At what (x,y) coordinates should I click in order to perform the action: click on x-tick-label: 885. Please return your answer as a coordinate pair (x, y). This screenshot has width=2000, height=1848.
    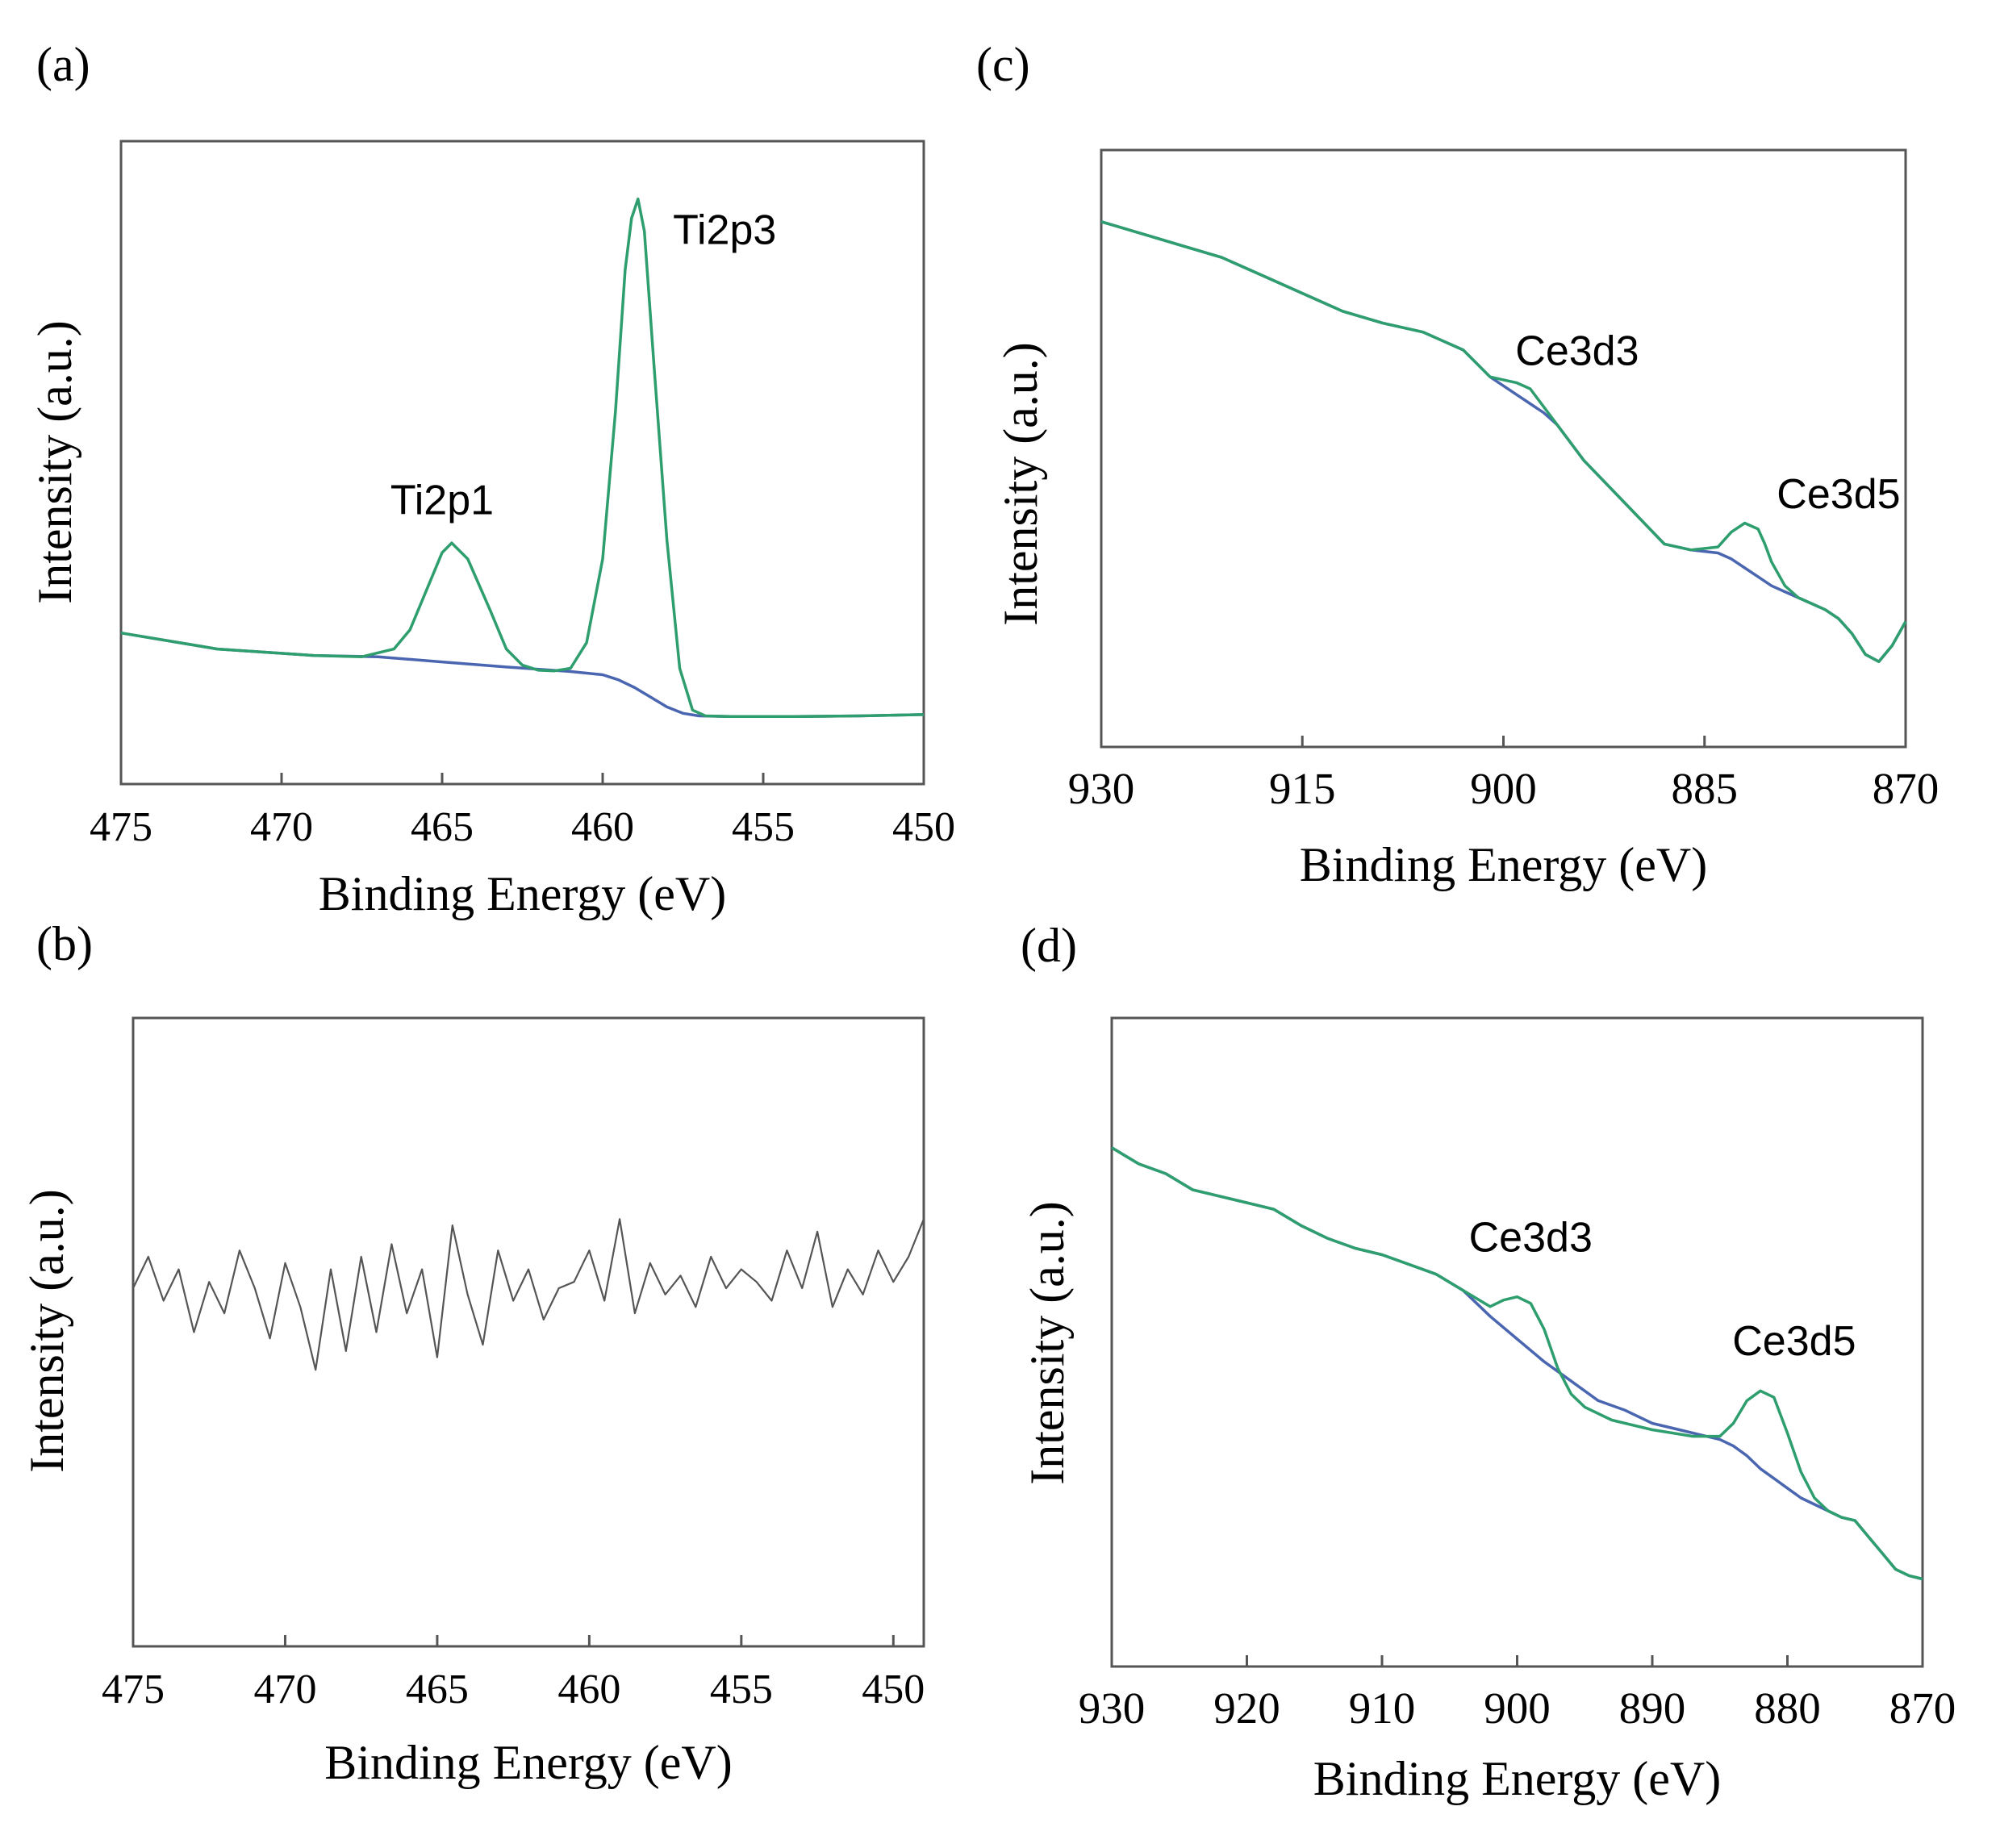
    Looking at the image, I should click on (1706, 788).